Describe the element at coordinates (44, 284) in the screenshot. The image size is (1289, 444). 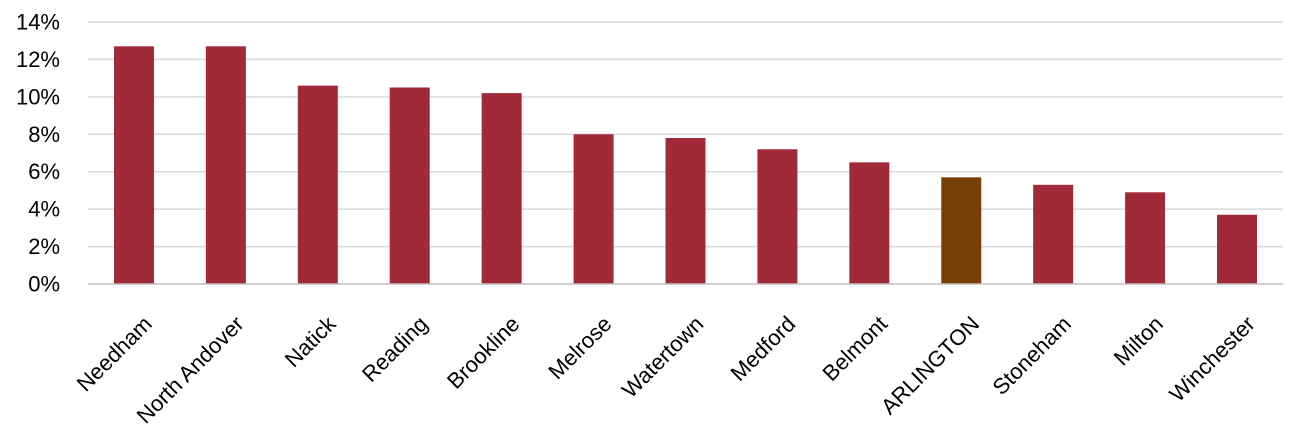
I see `y-tick-label: 0%` at that location.